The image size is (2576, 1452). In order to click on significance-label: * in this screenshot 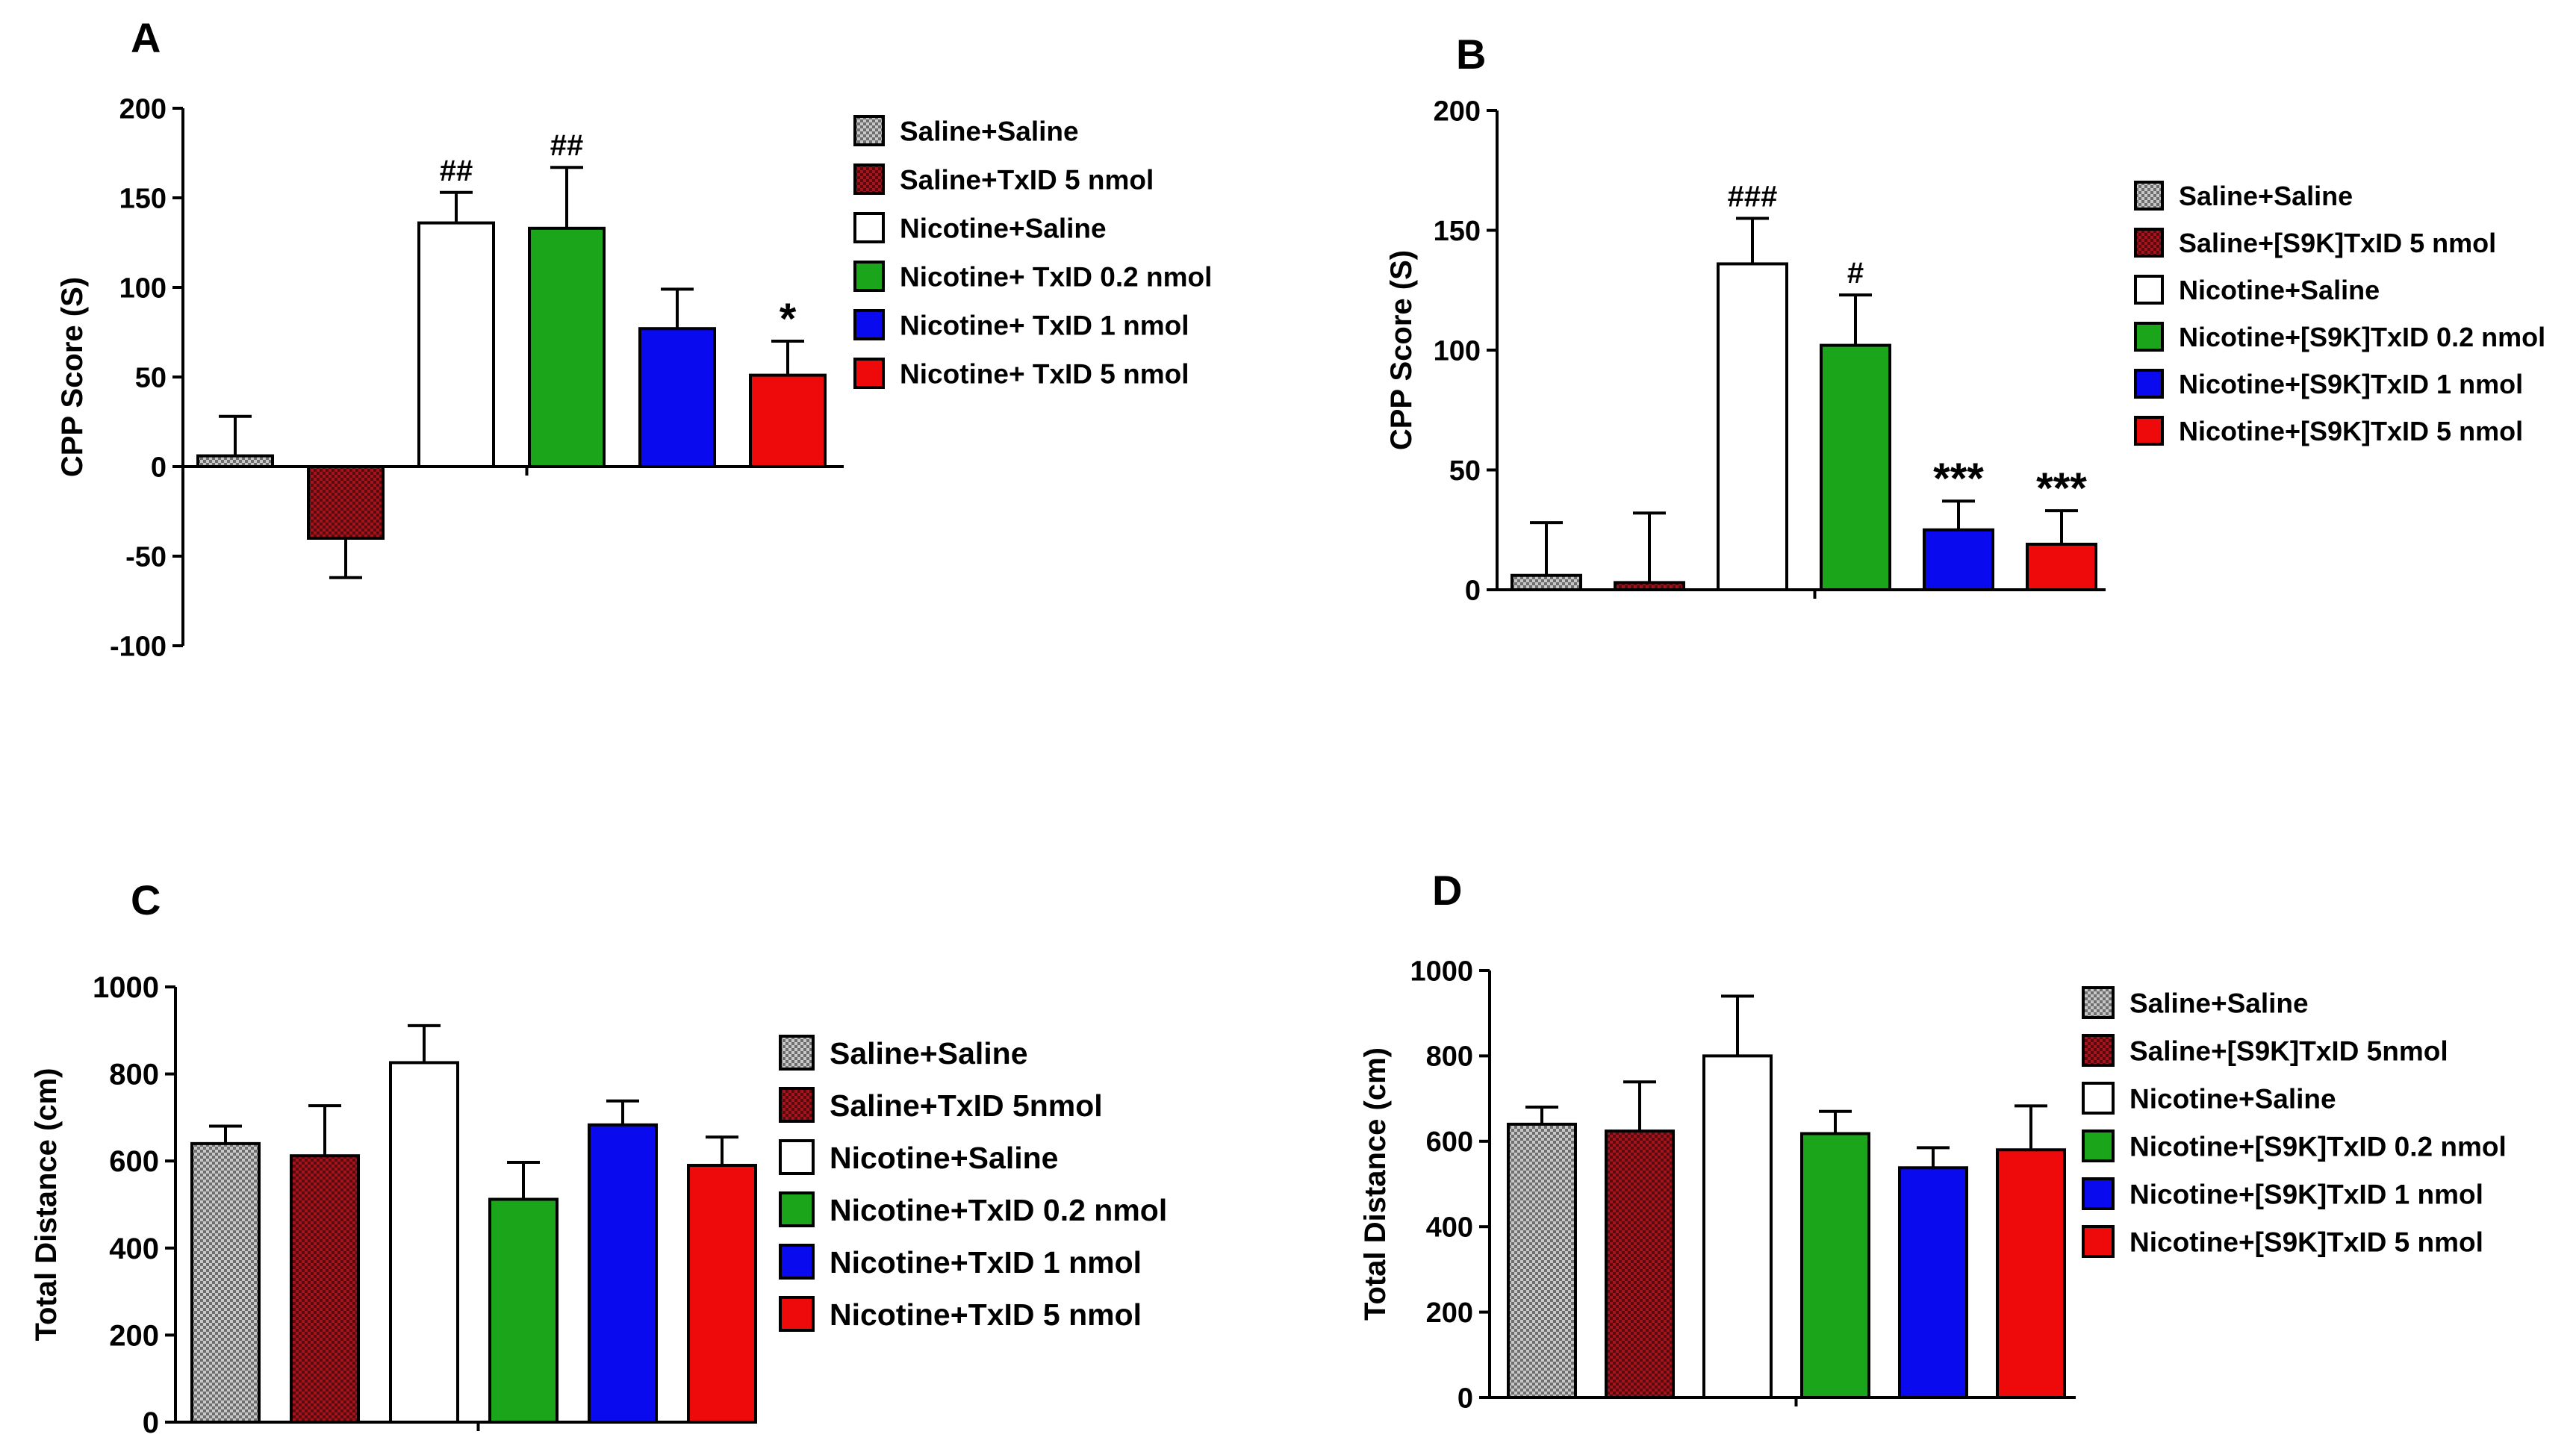, I will do `click(788, 319)`.